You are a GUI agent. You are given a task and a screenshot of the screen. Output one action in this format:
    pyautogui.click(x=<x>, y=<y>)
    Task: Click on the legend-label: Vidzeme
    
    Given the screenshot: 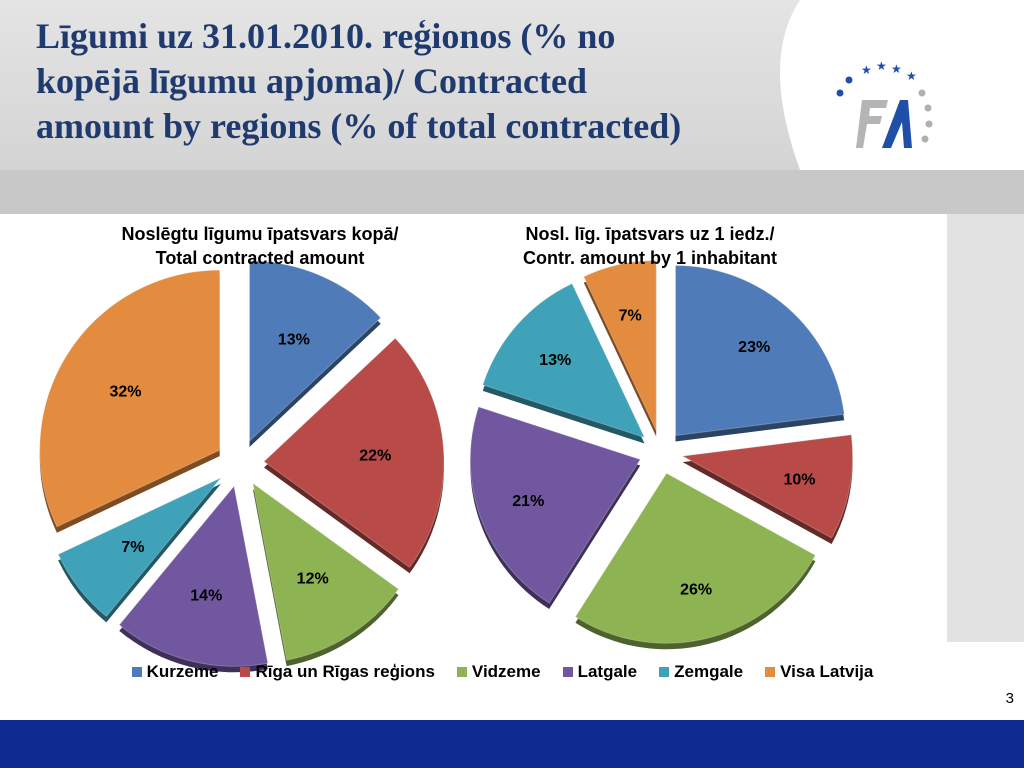 What is the action you would take?
    pyautogui.click(x=506, y=671)
    